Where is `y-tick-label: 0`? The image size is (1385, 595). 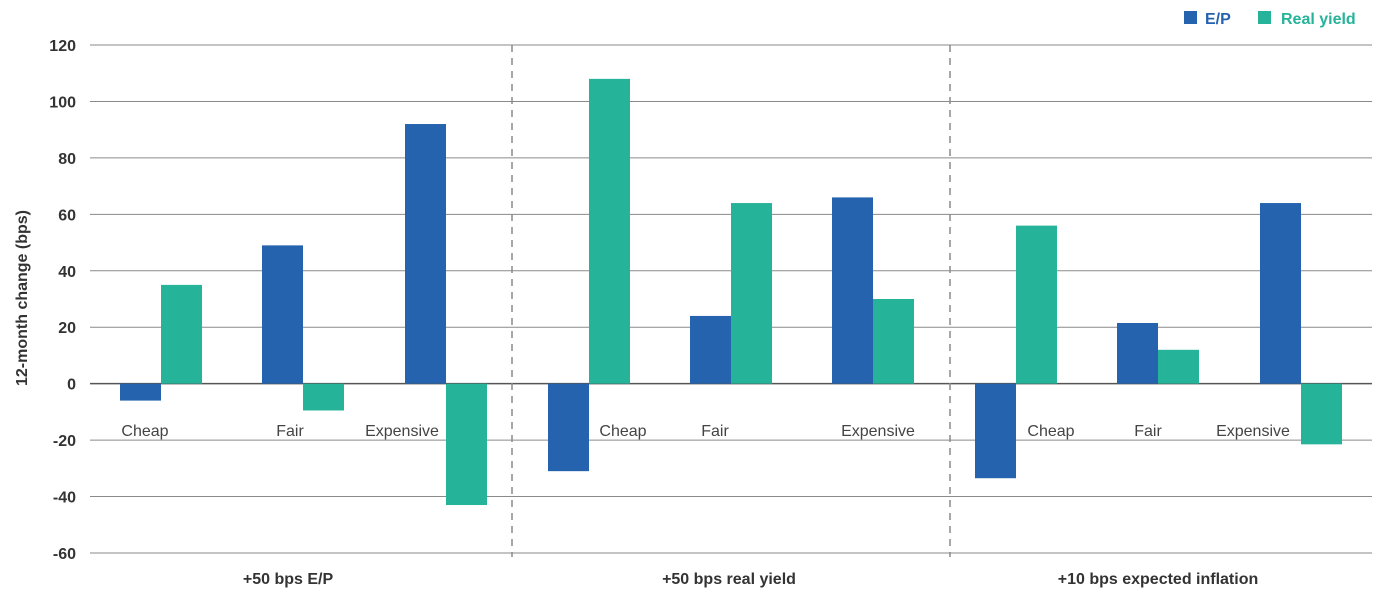 y-tick-label: 0 is located at coordinates (71, 385).